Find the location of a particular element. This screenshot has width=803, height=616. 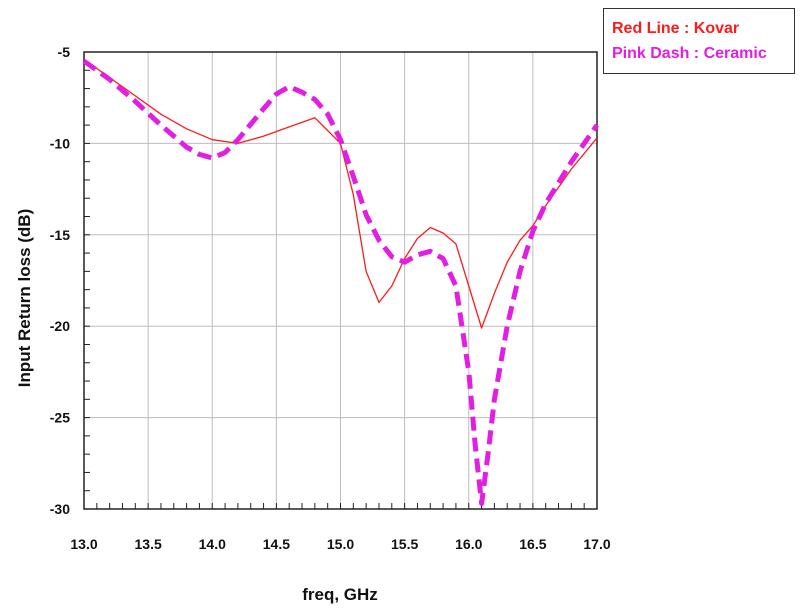

x-axis-title: freq, GHz is located at coordinates (340, 594).